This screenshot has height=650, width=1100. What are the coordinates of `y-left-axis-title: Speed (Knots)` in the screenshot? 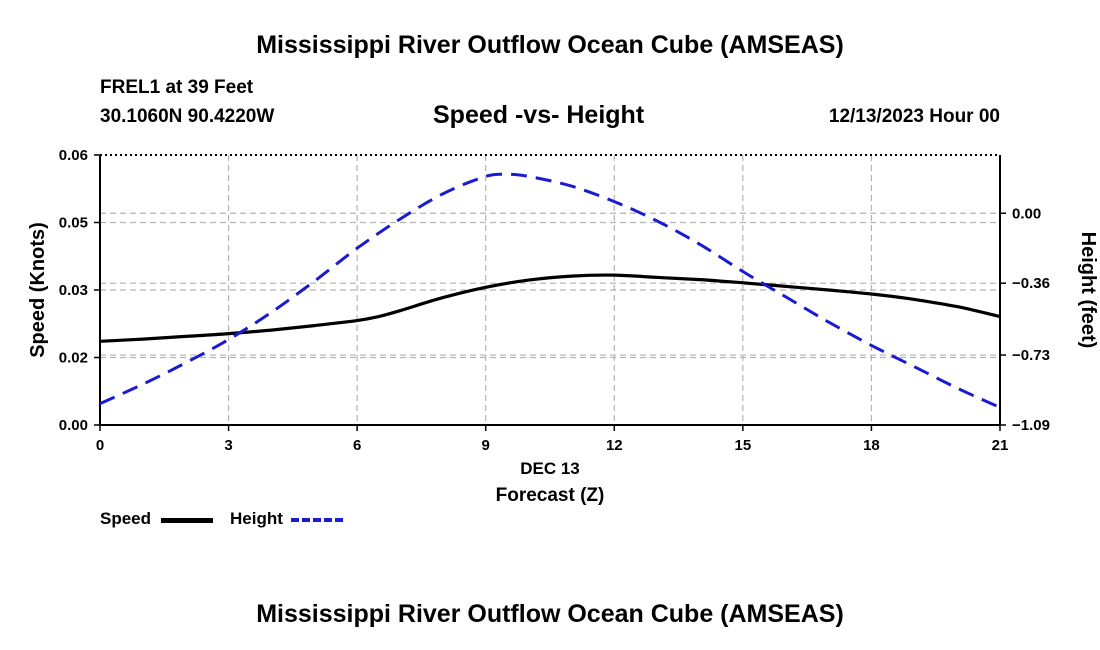 It's located at (38, 290).